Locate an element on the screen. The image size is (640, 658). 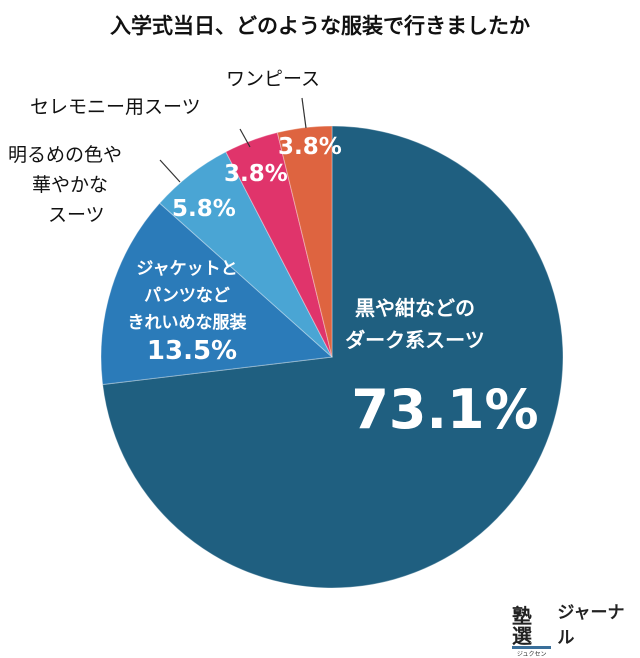
value-onepiece: 3.8% is located at coordinates (310, 147).